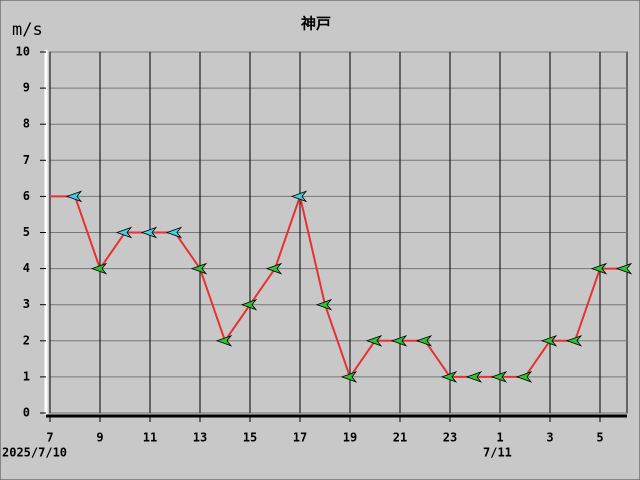 The height and width of the screenshot is (480, 640). Describe the element at coordinates (34, 453) in the screenshot. I see `date-label: 2025/7/10` at that location.